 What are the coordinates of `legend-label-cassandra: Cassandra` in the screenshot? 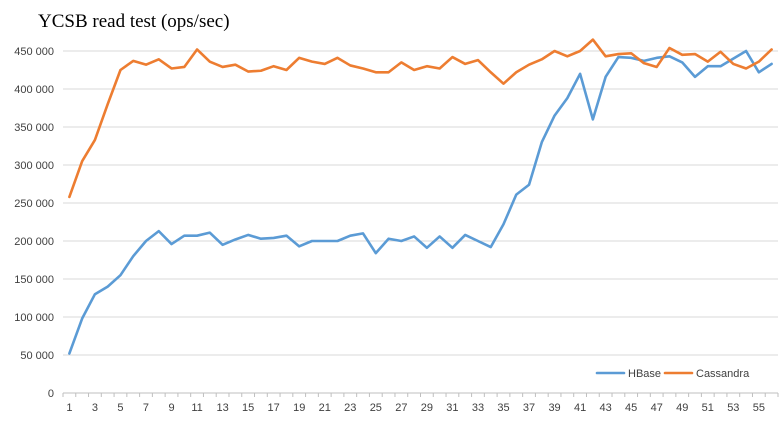 It's located at (723, 374).